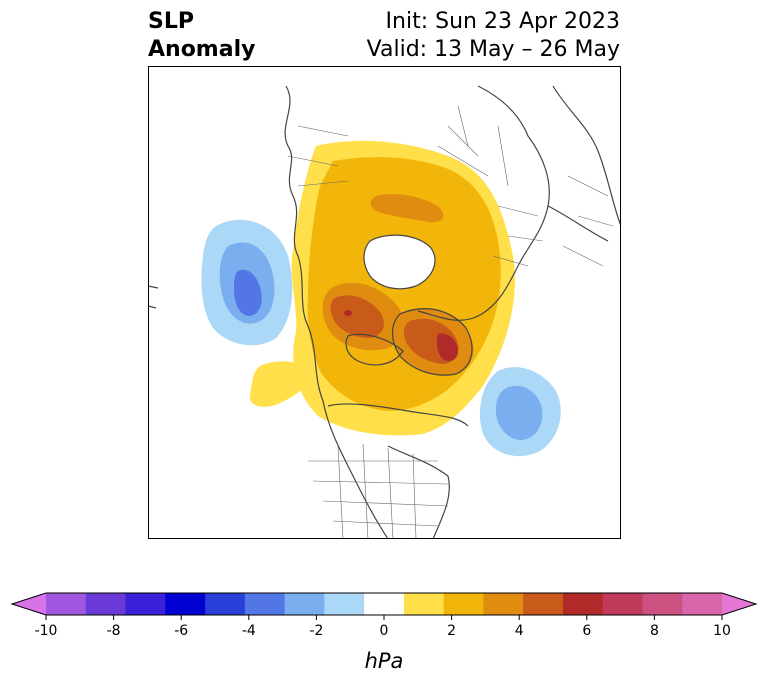 Image resolution: width=768 pixels, height=684 pixels. Describe the element at coordinates (654, 631) in the screenshot. I see `colorbar-tick-label: 8` at that location.